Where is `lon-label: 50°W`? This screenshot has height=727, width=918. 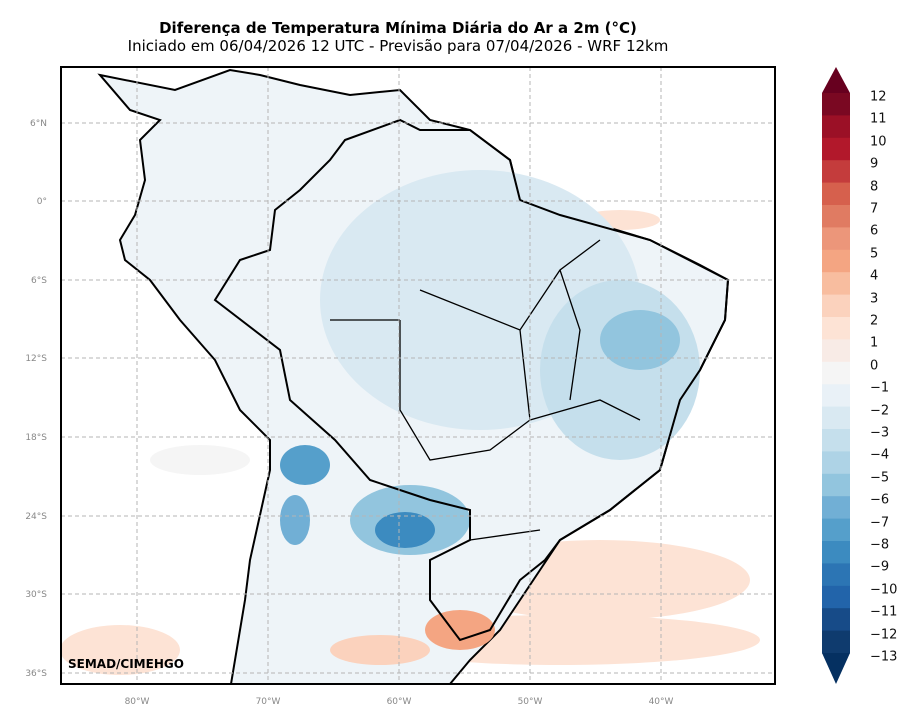 lon-label: 50°W is located at coordinates (530, 702).